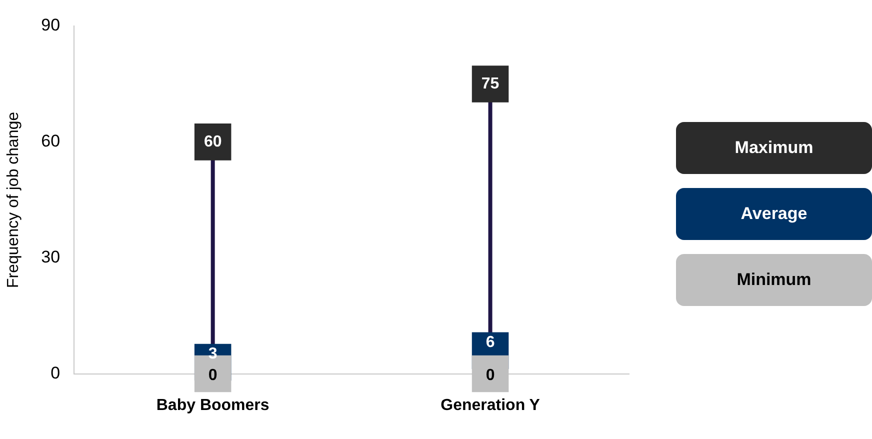  I want to click on point, so click(490, 373).